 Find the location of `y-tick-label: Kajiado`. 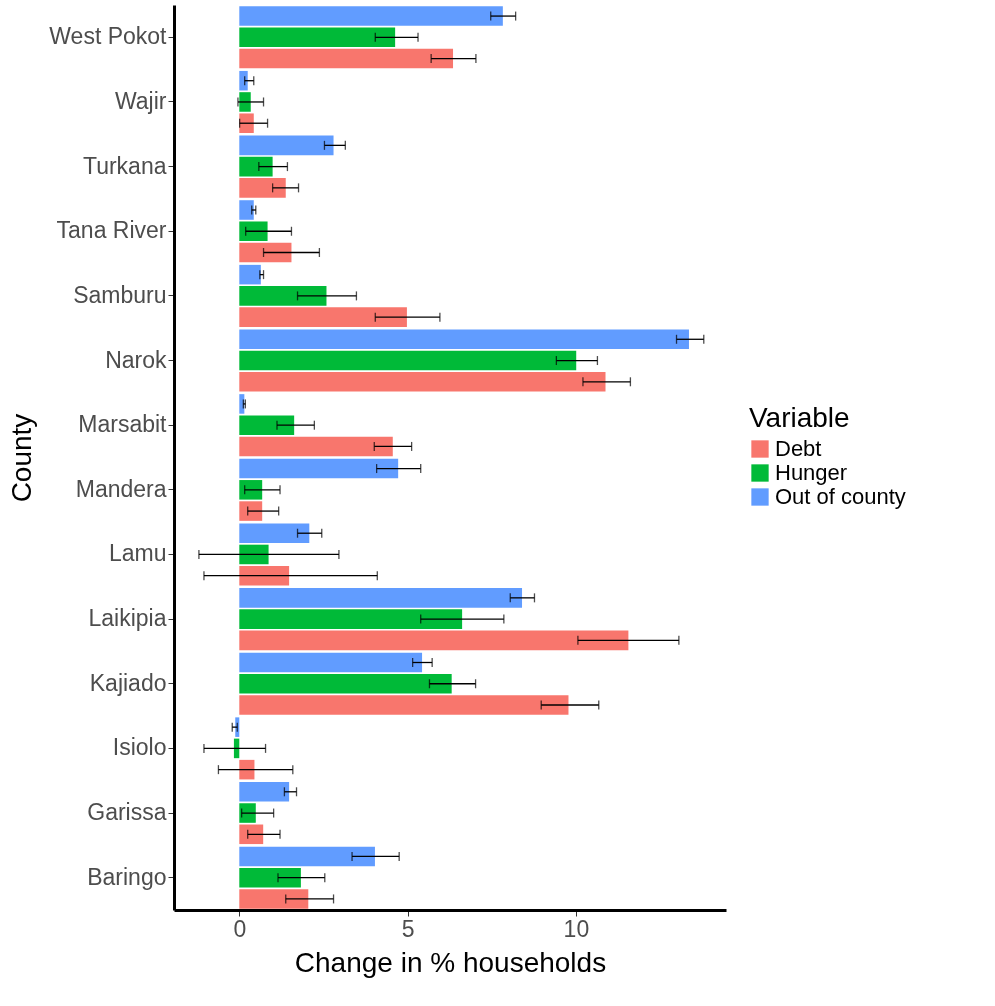

y-tick-label: Kajiado is located at coordinates (128, 682).